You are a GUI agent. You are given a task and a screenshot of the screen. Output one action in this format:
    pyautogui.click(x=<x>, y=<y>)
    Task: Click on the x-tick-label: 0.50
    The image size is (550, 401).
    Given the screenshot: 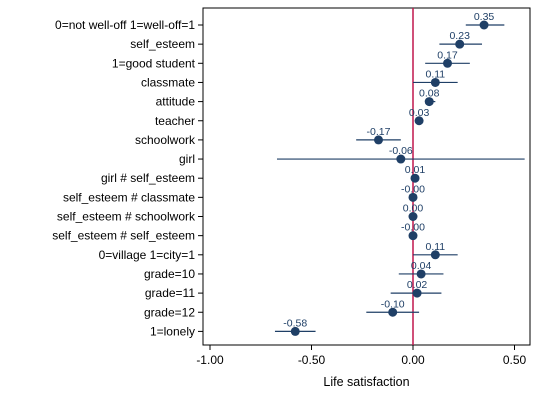 What is the action you would take?
    pyautogui.click(x=515, y=360)
    